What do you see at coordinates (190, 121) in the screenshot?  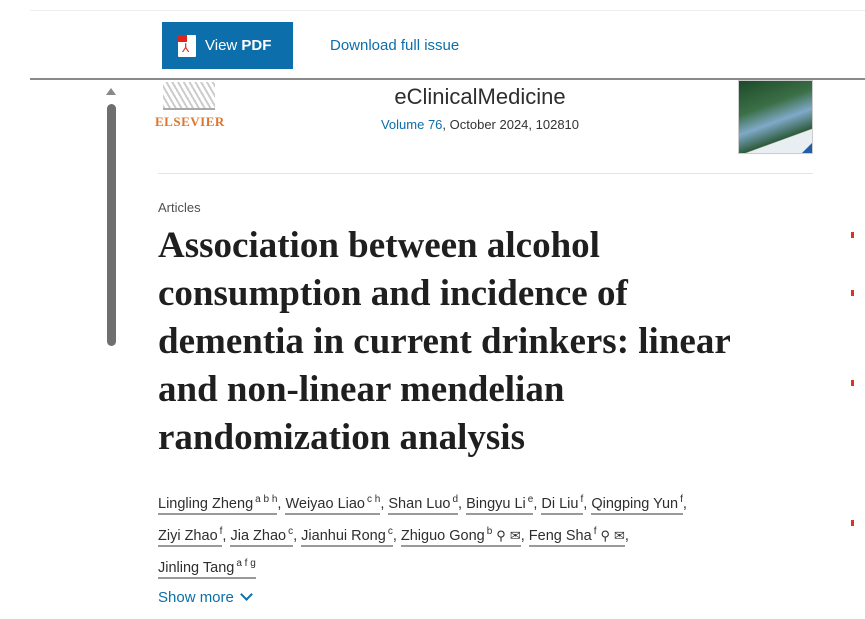 I see `elsevier-wordmark: ELSEVIER` at bounding box center [190, 121].